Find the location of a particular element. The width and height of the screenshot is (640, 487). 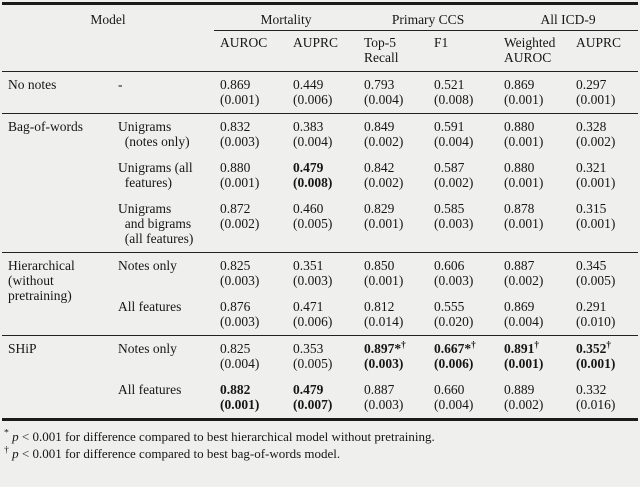

metric-cell: 0.878 (0.001) is located at coordinates (534, 224).